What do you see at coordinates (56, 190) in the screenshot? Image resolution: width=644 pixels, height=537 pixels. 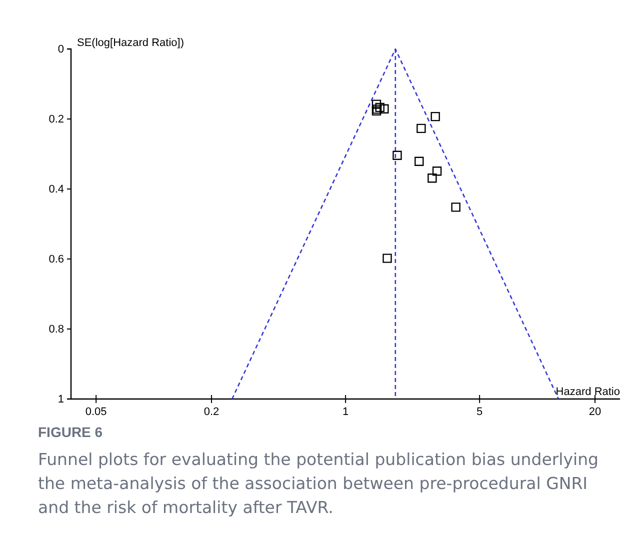 I see `y-tick-label: 0.4` at bounding box center [56, 190].